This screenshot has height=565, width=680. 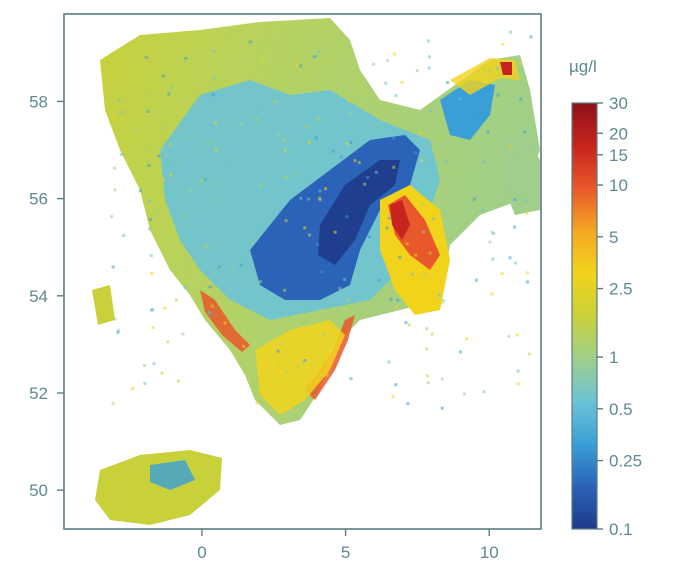 I want to click on y-tick-label: 56, so click(x=38, y=199).